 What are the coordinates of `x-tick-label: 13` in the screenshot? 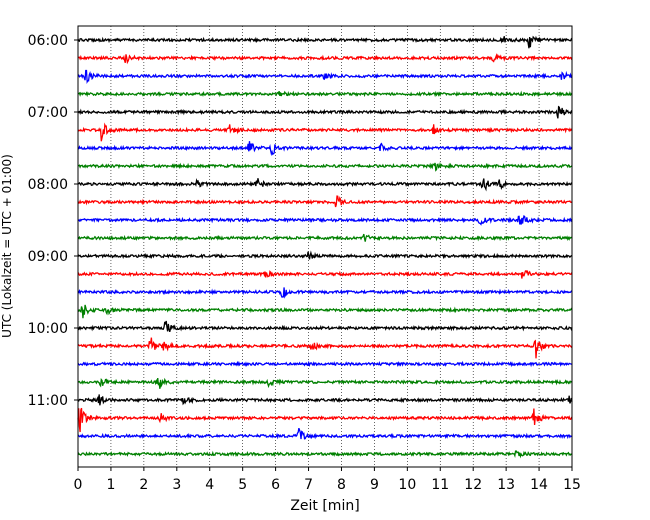 It's located at (506, 485).